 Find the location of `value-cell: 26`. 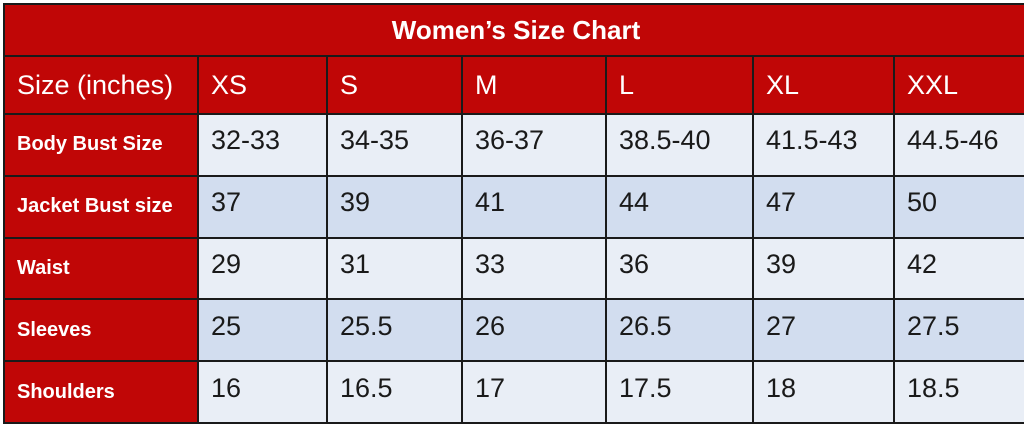

value-cell: 26 is located at coordinates (534, 330).